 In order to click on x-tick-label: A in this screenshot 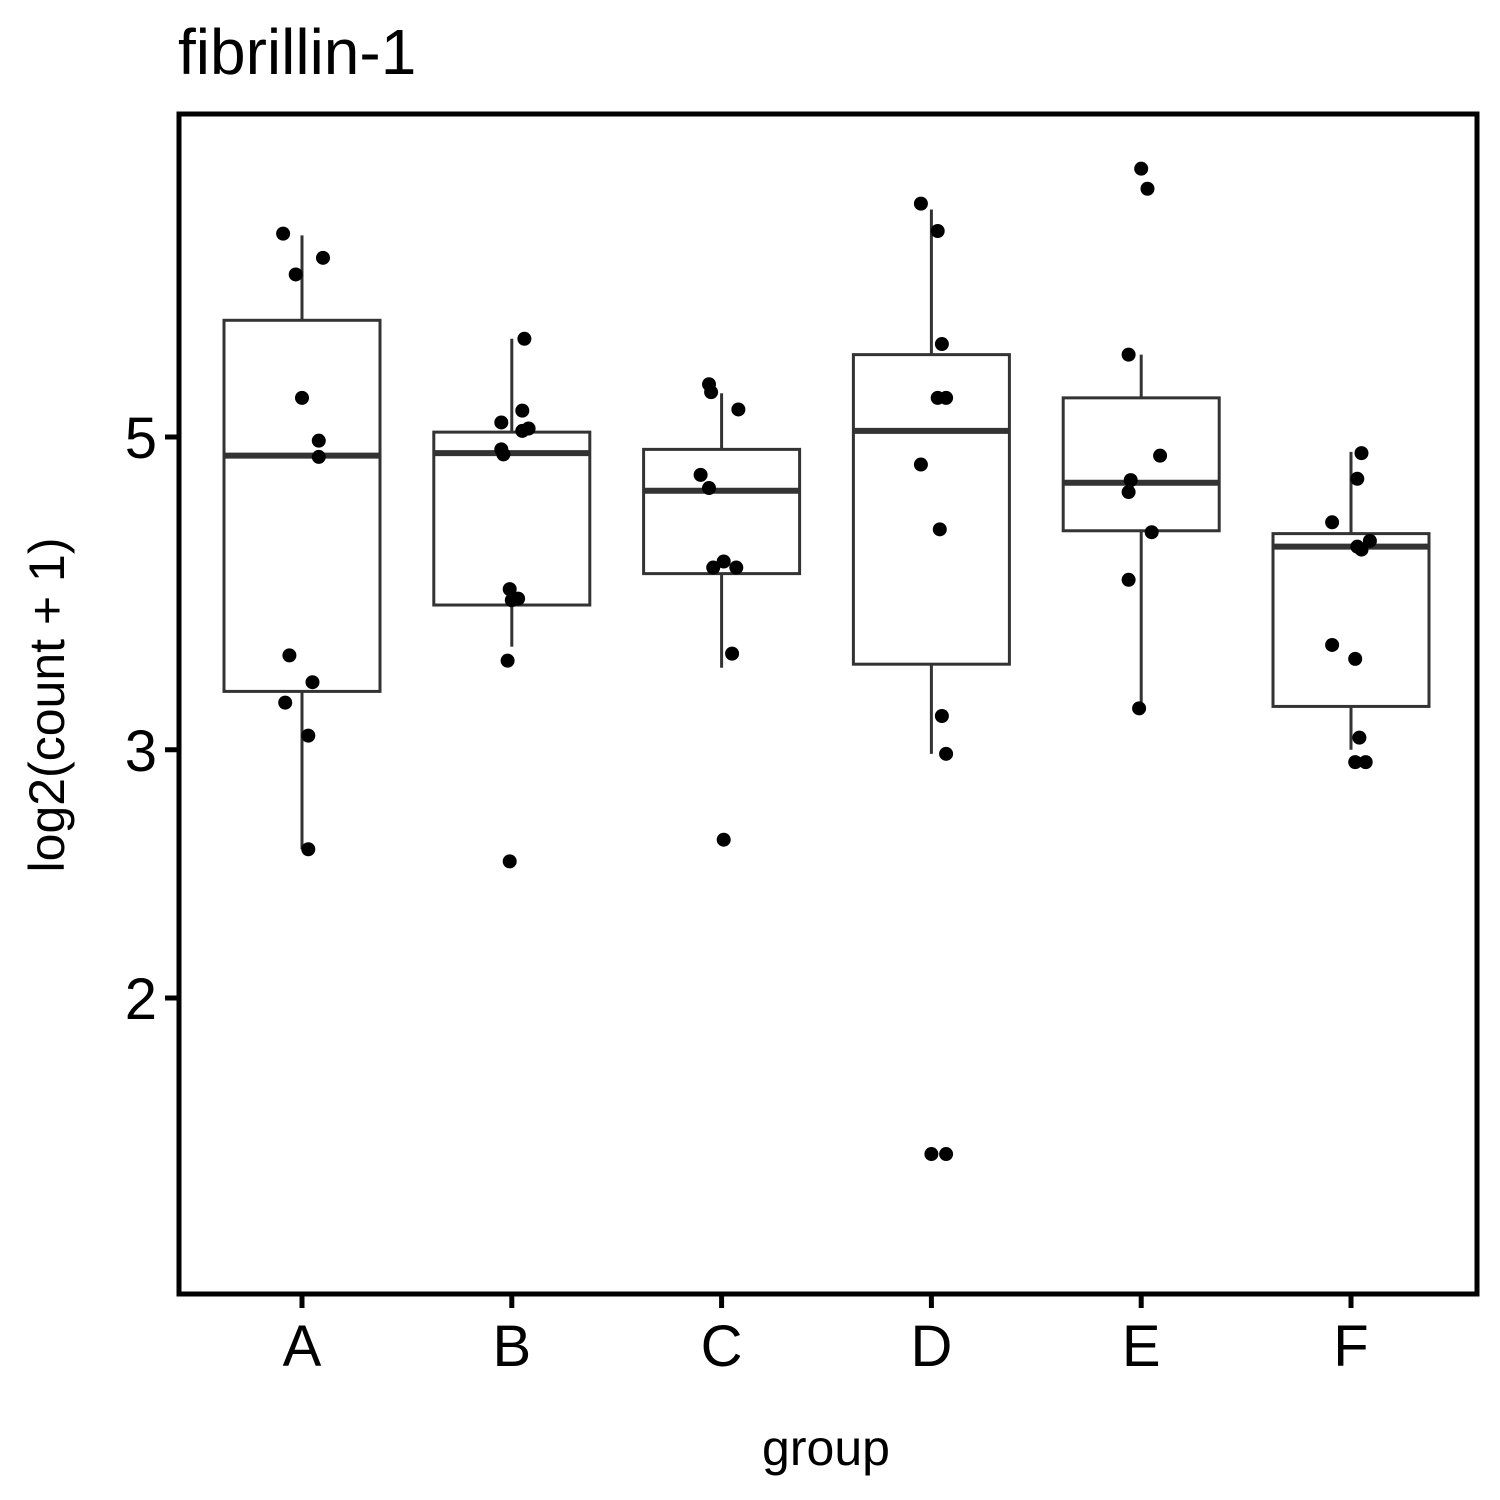, I will do `click(302, 1346)`.